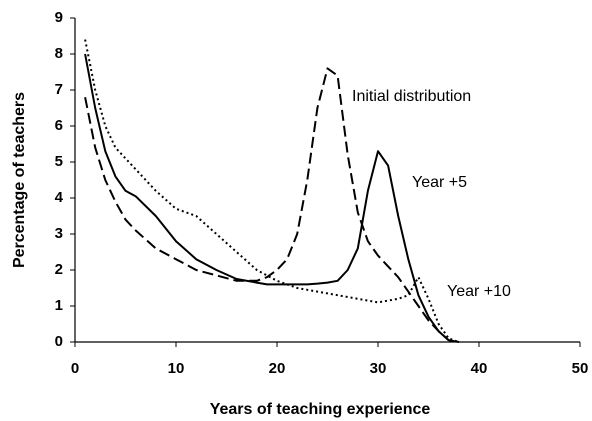  Describe the element at coordinates (59, 233) in the screenshot. I see `y-tick-label: 3` at that location.